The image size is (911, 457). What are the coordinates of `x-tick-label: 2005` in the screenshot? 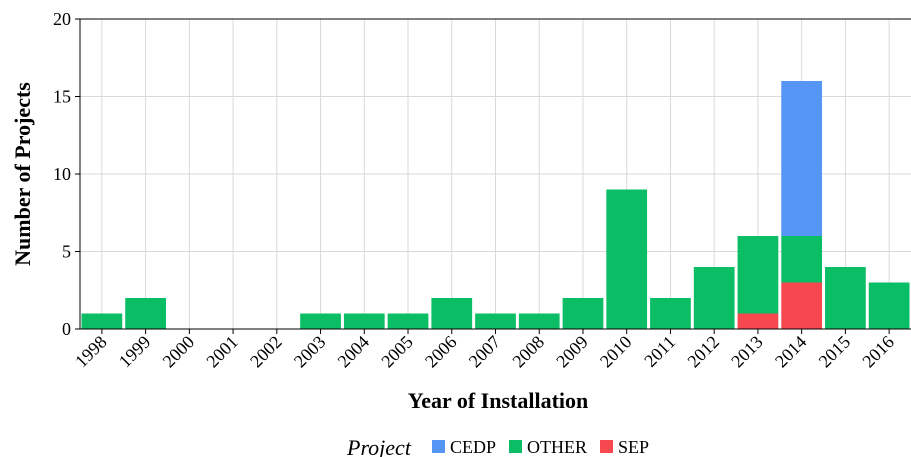 It's located at (397, 352).